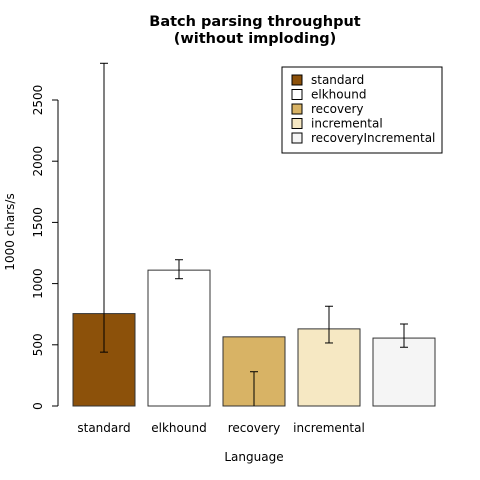 The image size is (480, 480). What do you see at coordinates (254, 22) in the screenshot?
I see `chart-title-line-1: Batch parsing throughput` at bounding box center [254, 22].